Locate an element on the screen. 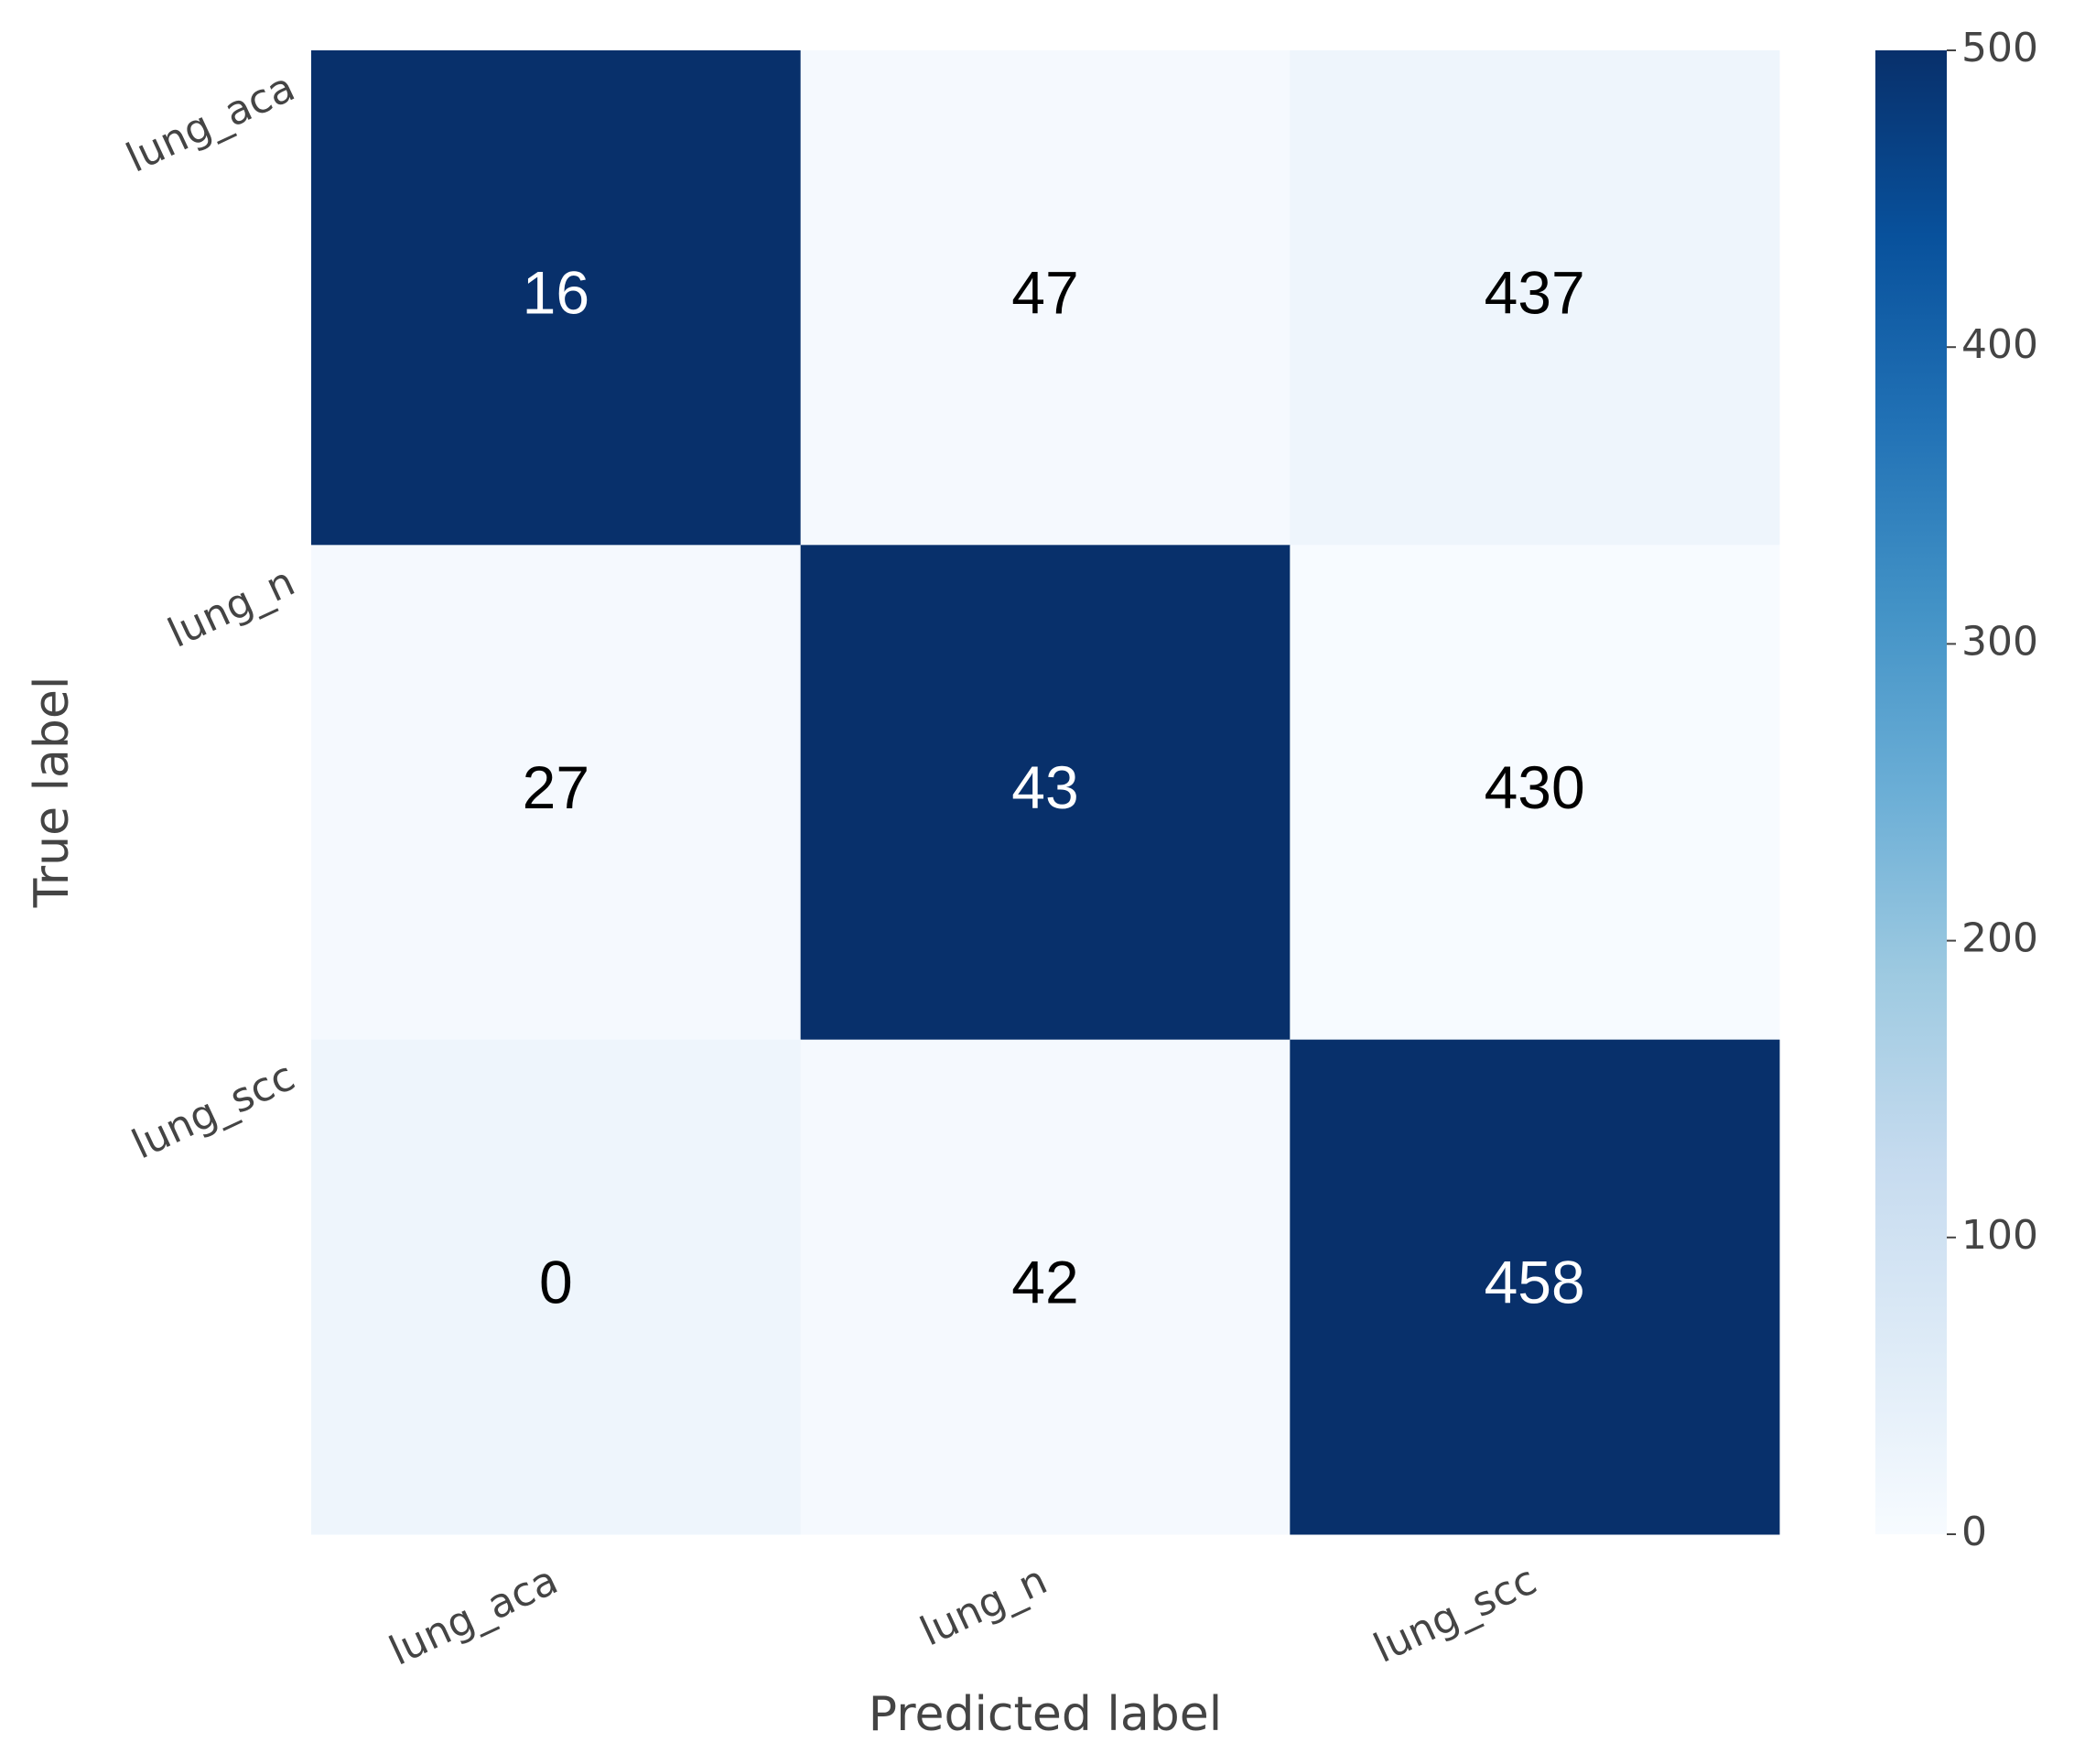 The width and height of the screenshot is (2074, 1764). y-tick-label: lung_n is located at coordinates (232, 607).